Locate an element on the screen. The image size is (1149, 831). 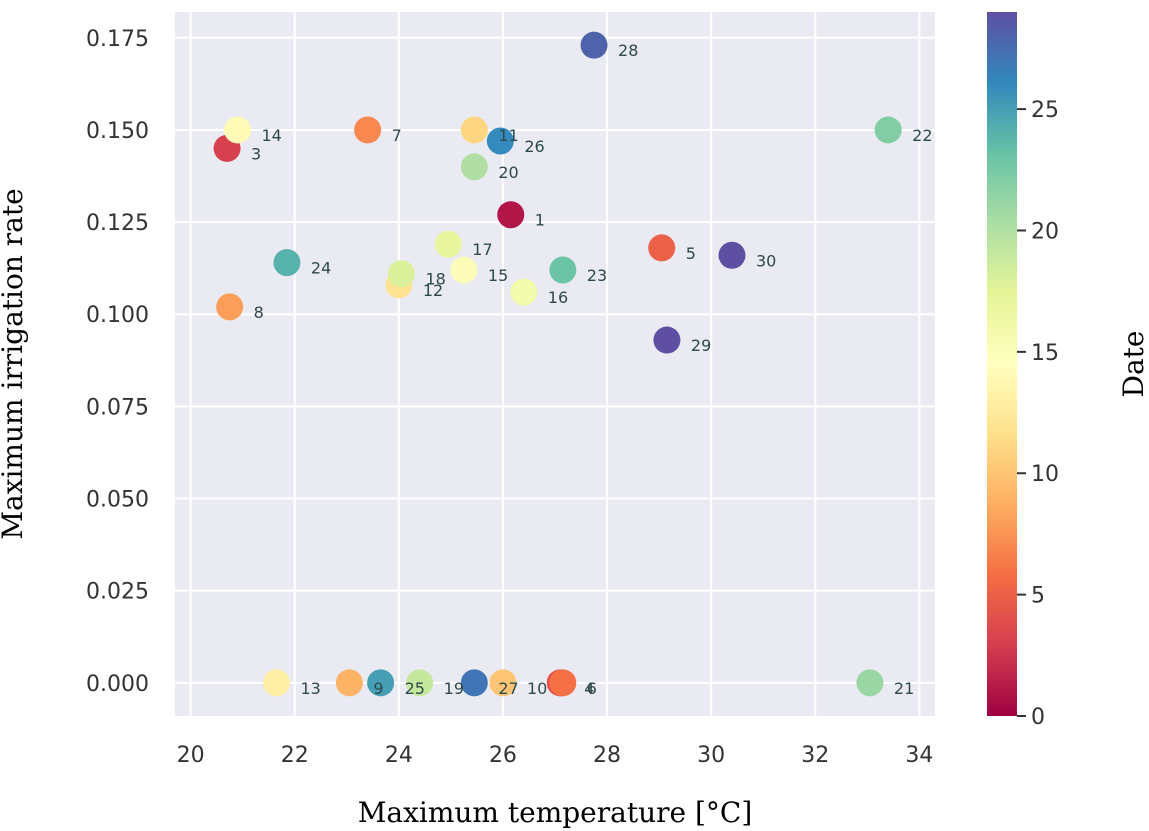
x-tick-label: 24 is located at coordinates (399, 755).